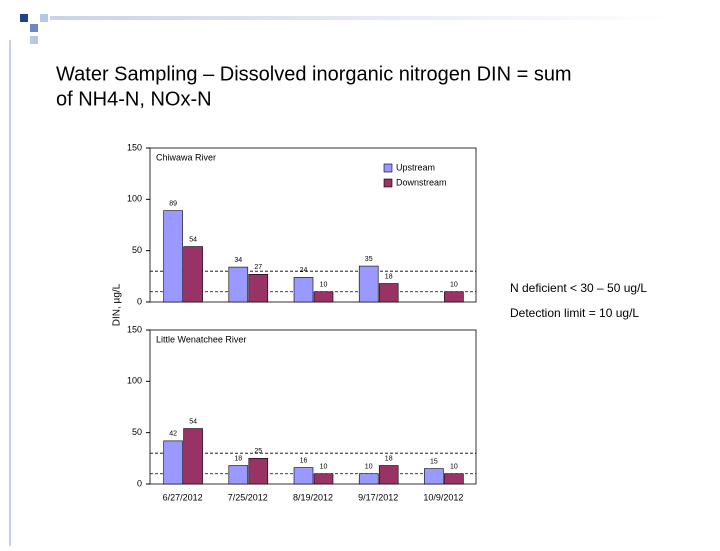 The image size is (720, 551). What do you see at coordinates (173, 203) in the screenshot?
I see `value-label: 89` at bounding box center [173, 203].